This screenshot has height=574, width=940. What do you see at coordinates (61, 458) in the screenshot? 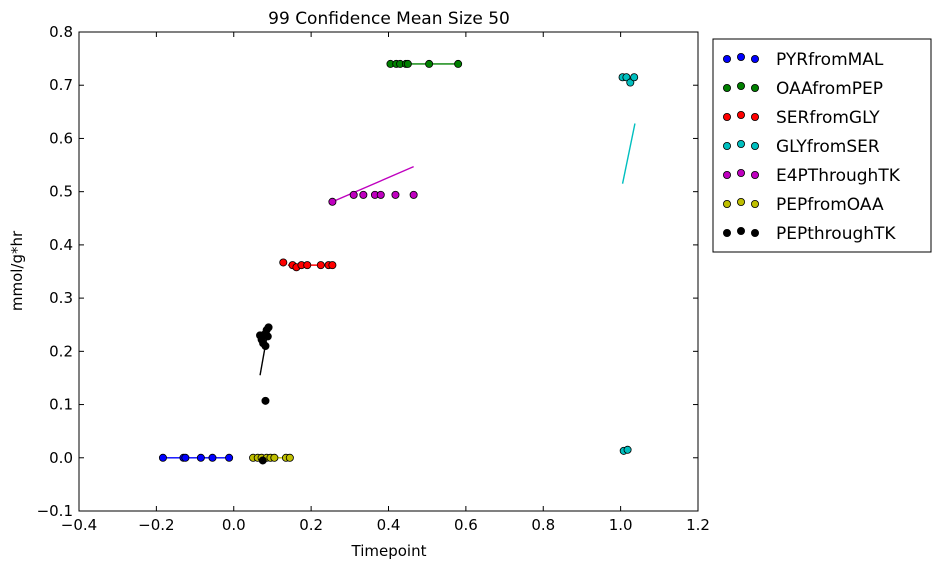
I see `y-tick-label: 0.0` at bounding box center [61, 458].